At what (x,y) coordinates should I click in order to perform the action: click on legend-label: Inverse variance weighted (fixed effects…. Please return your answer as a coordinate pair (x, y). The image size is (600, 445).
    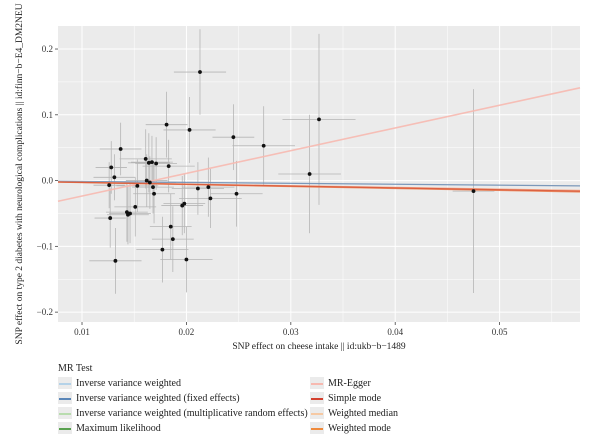
    Looking at the image, I should click on (158, 398).